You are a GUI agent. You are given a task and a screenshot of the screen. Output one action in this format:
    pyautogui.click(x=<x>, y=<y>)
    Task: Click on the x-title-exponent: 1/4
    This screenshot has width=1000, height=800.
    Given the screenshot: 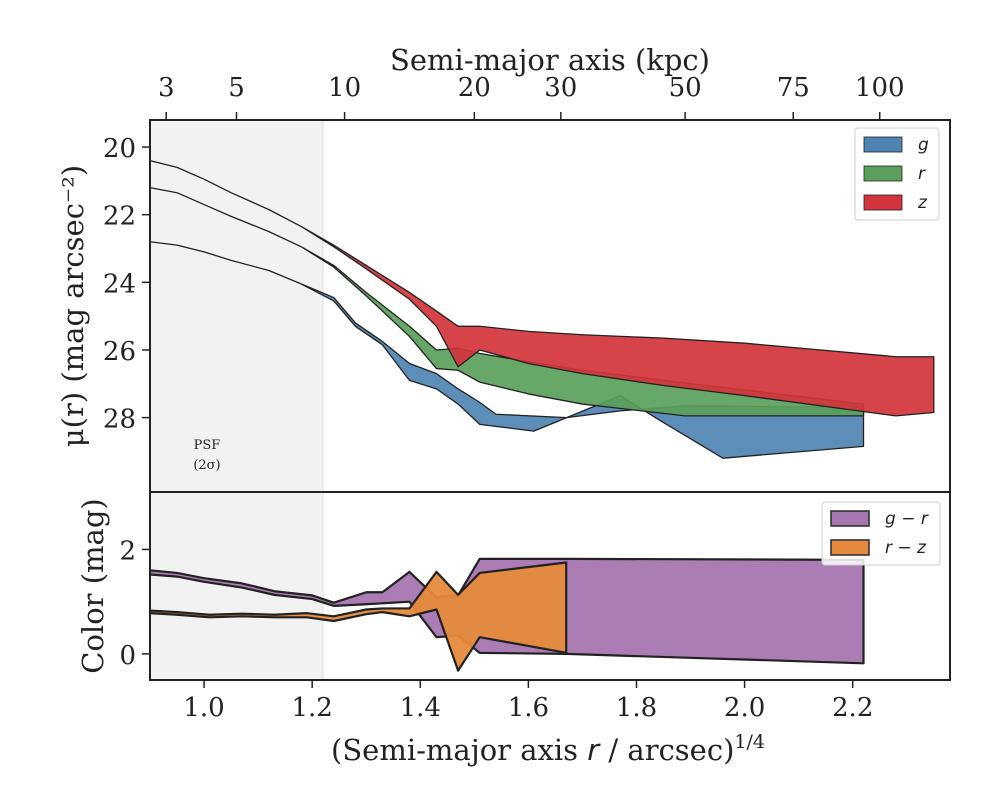 What is the action you would take?
    pyautogui.click(x=749, y=742)
    